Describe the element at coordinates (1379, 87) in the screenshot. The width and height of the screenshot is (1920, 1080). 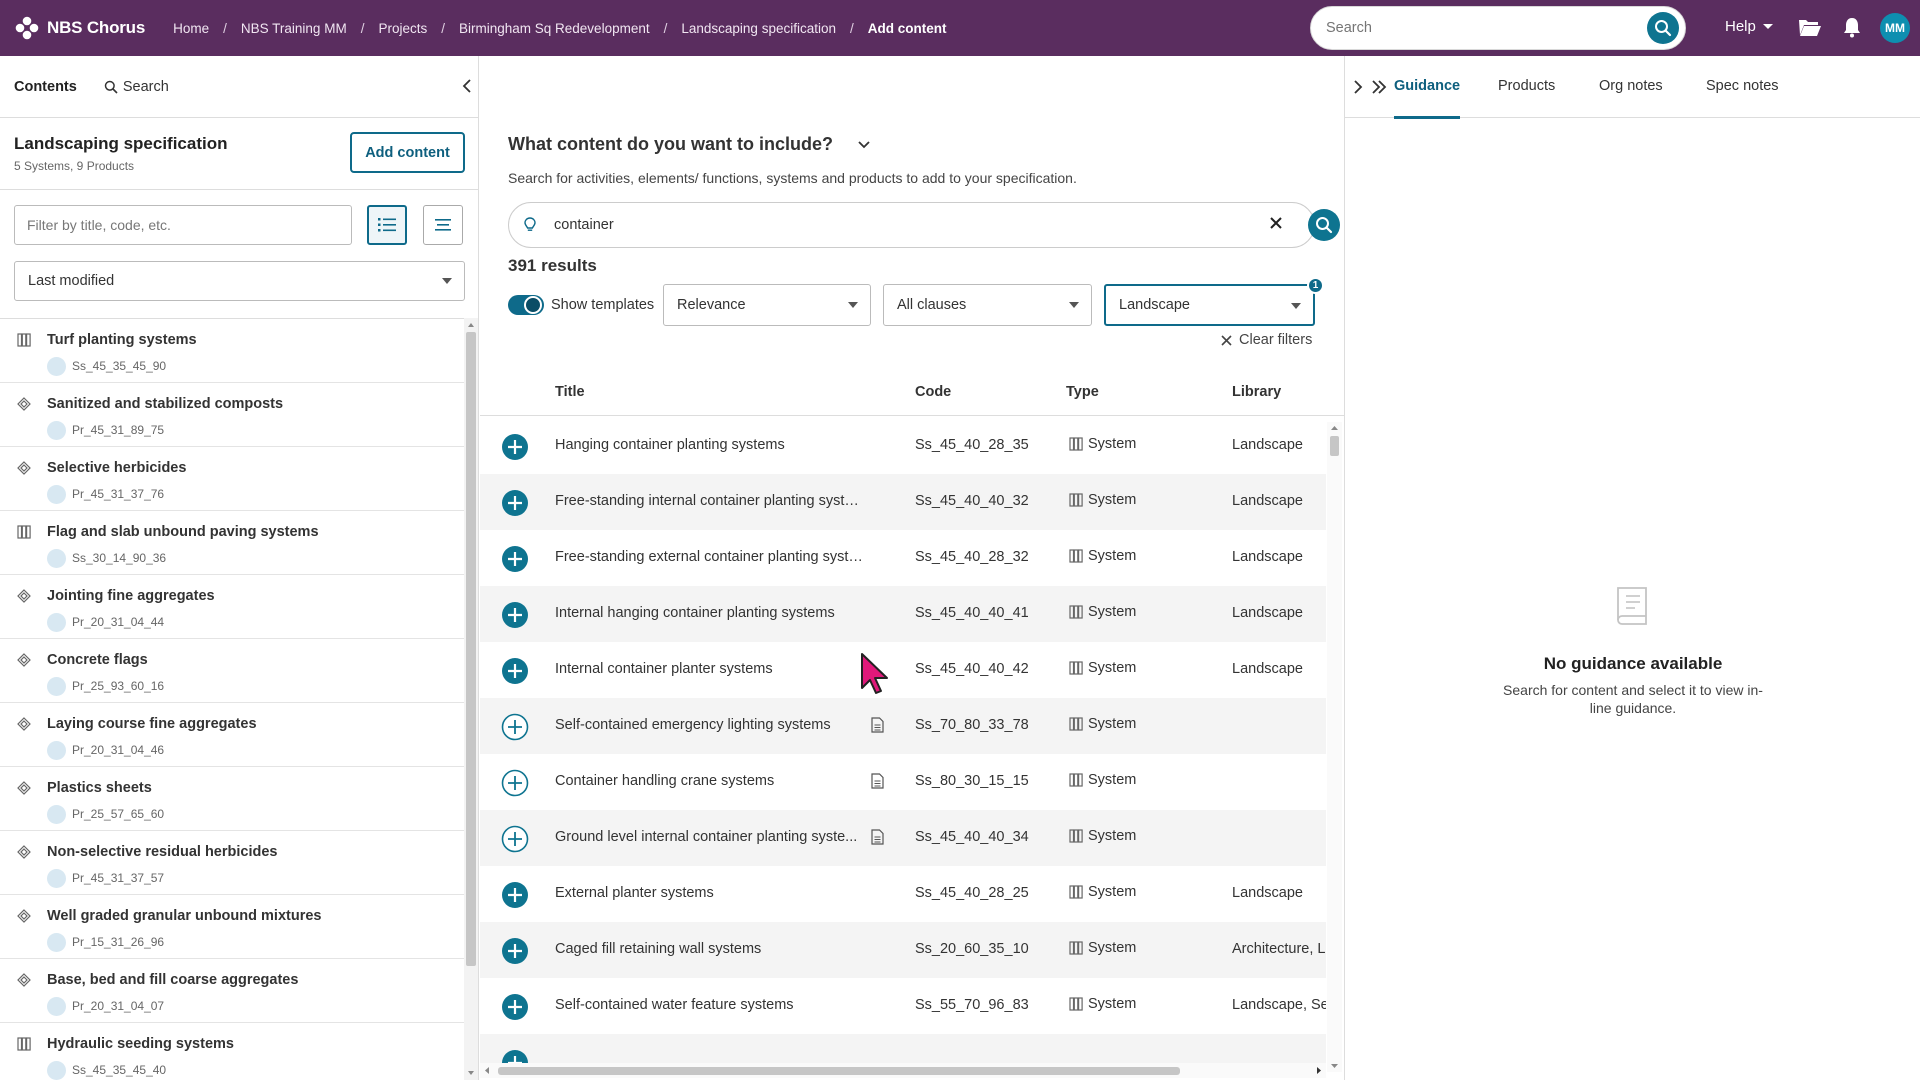
I see `double-chevron-right-icon` at that location.